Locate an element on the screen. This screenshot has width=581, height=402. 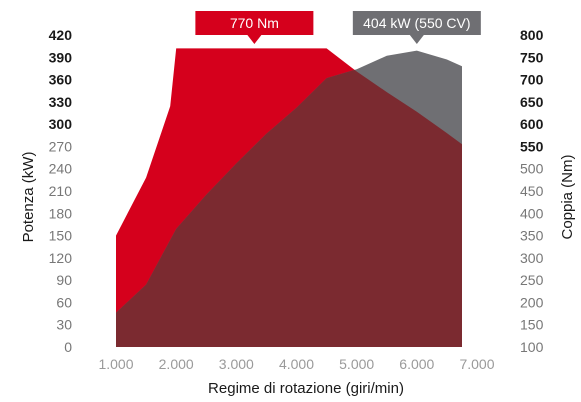
y-right-tick-label: 500 is located at coordinates (532, 169).